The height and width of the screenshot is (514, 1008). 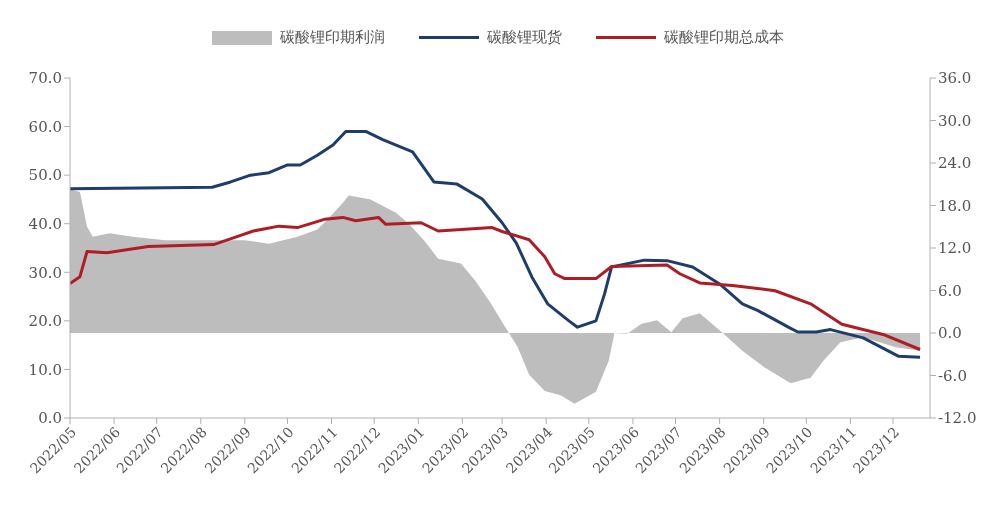 What do you see at coordinates (45, 321) in the screenshot?
I see `y-tick-label: 20.0` at bounding box center [45, 321].